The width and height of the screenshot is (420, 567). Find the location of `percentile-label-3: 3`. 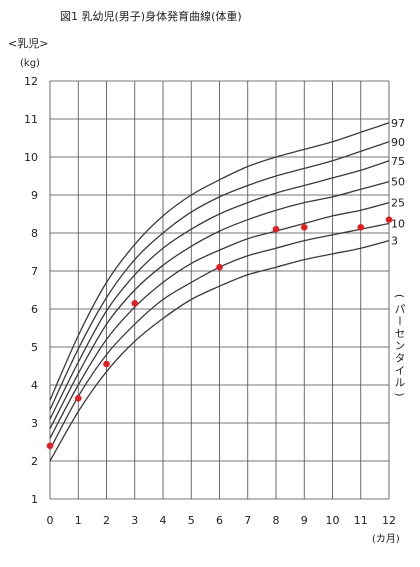

percentile-label-3: 3 is located at coordinates (394, 241).